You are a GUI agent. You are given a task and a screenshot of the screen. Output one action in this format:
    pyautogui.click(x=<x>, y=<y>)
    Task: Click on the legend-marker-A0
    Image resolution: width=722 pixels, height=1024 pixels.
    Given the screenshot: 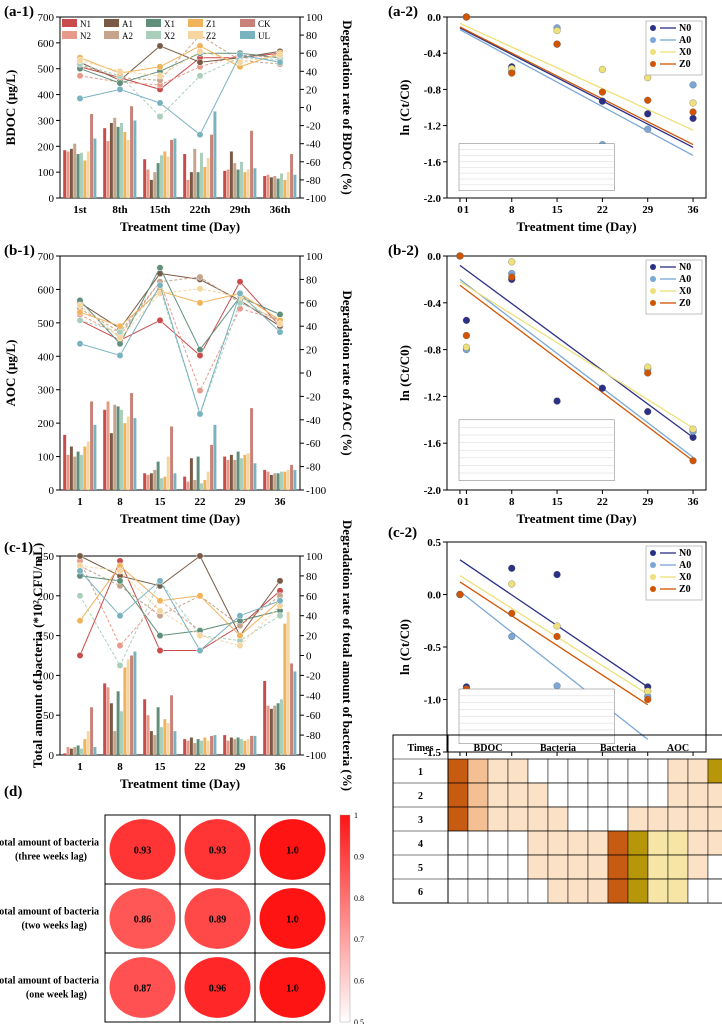 What is the action you would take?
    pyautogui.click(x=653, y=40)
    